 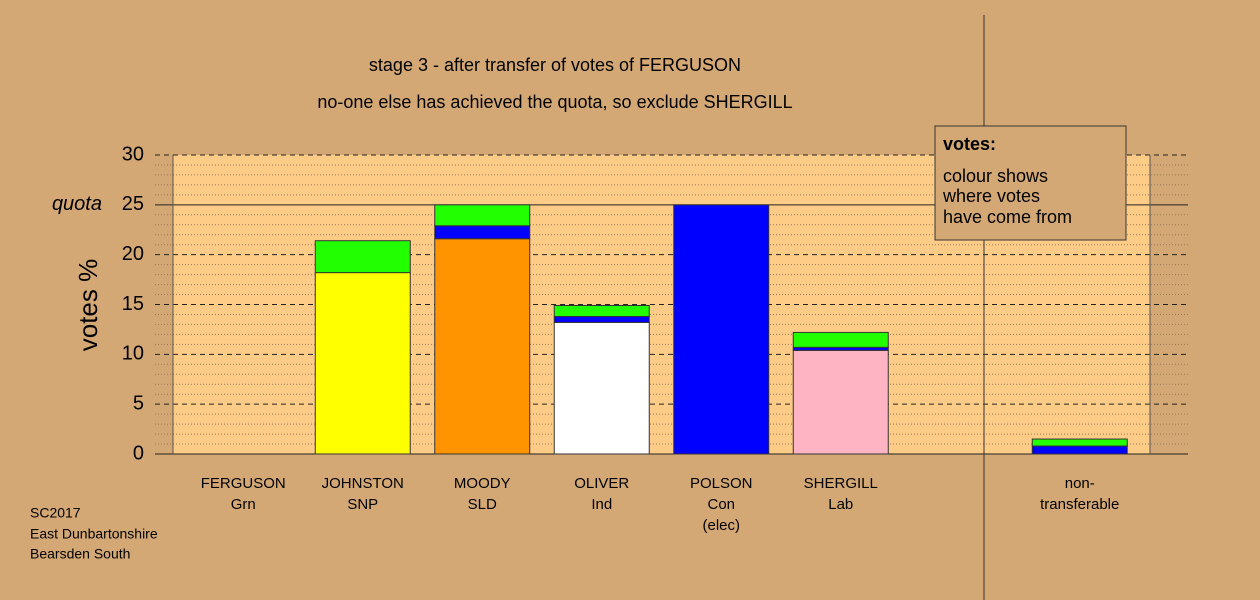 What do you see at coordinates (601, 483) in the screenshot?
I see `x-tick-label: OLIVER` at bounding box center [601, 483].